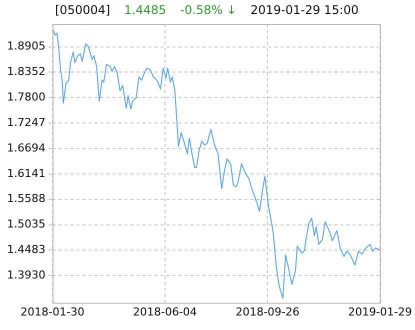 The width and height of the screenshot is (415, 330). I want to click on y-tick-label: 1.6141, so click(26, 173).